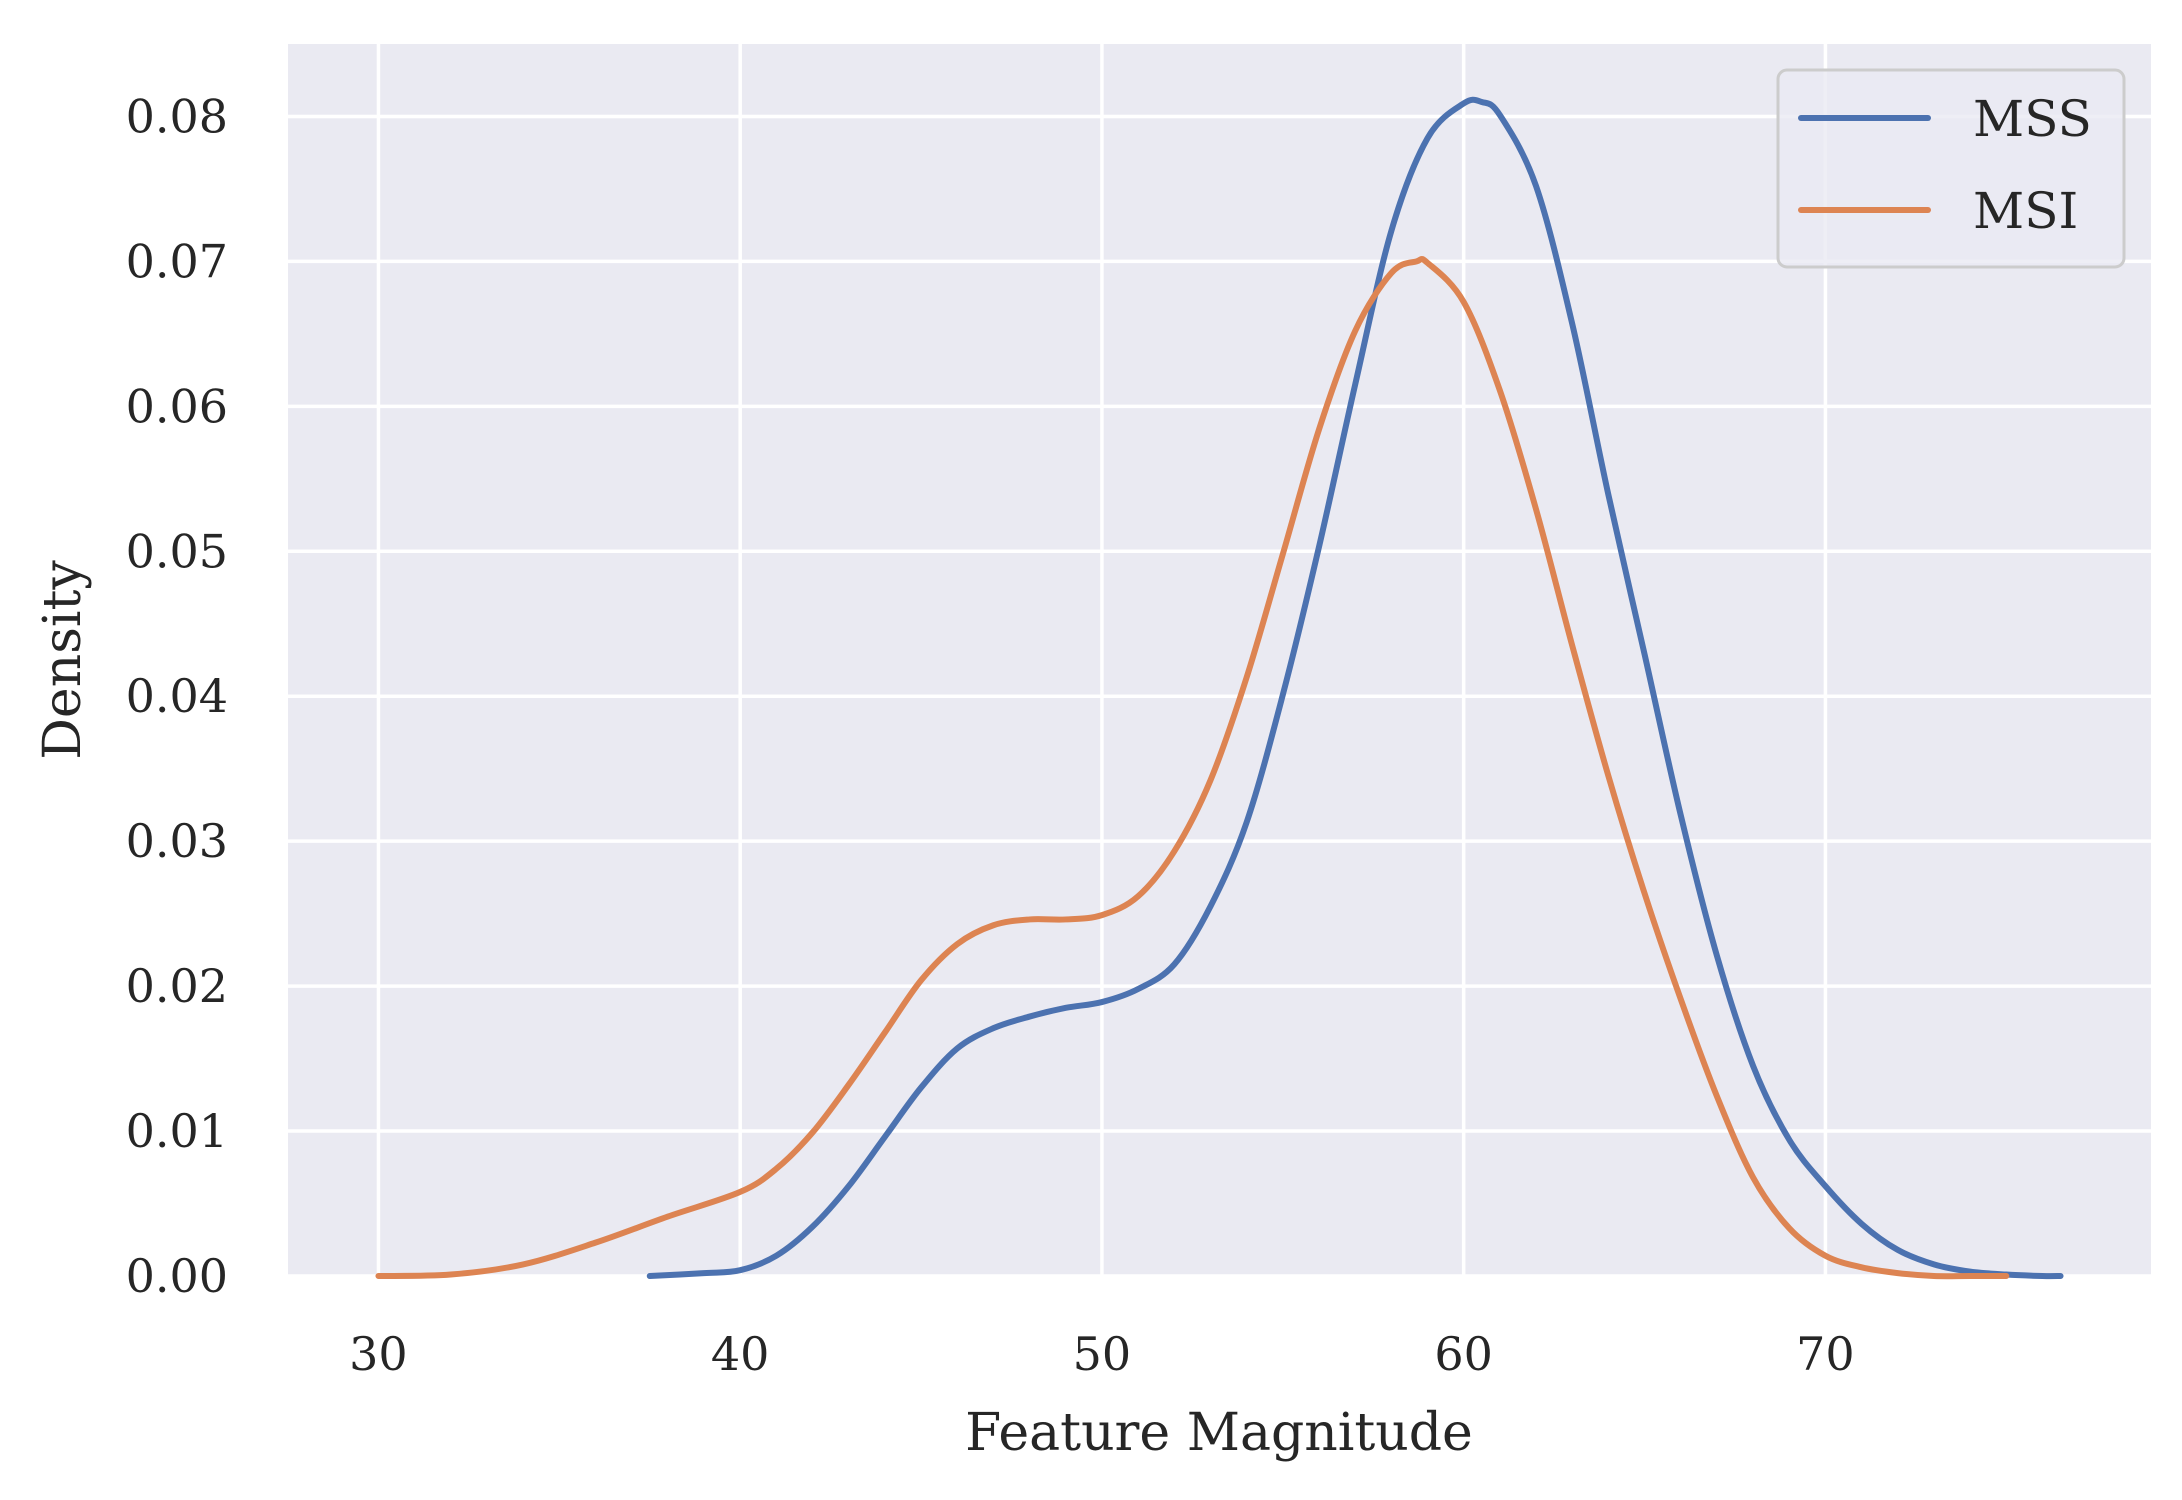 The height and width of the screenshot is (1500, 2182). Describe the element at coordinates (2032, 119) in the screenshot. I see `legend-label-mss: MSS` at that location.